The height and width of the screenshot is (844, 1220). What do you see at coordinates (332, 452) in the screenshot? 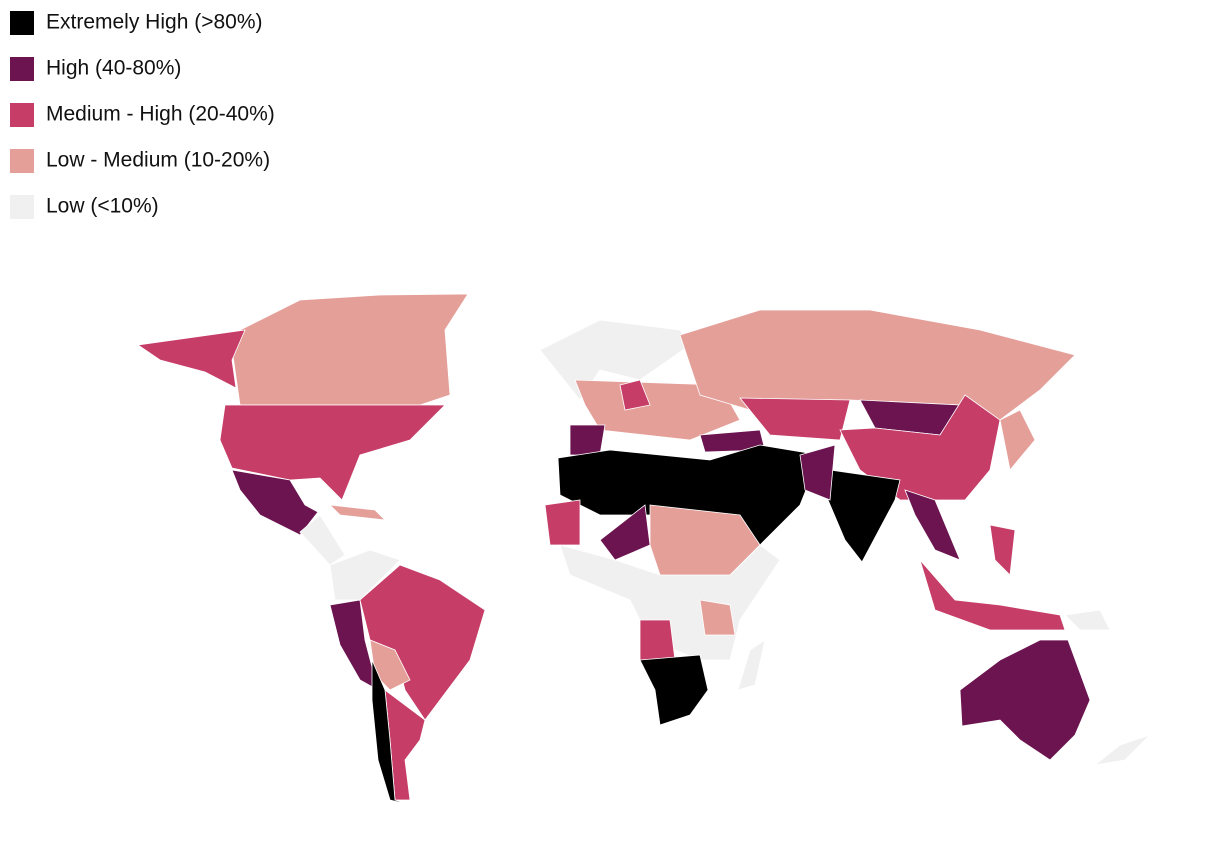
I see `usa` at bounding box center [332, 452].